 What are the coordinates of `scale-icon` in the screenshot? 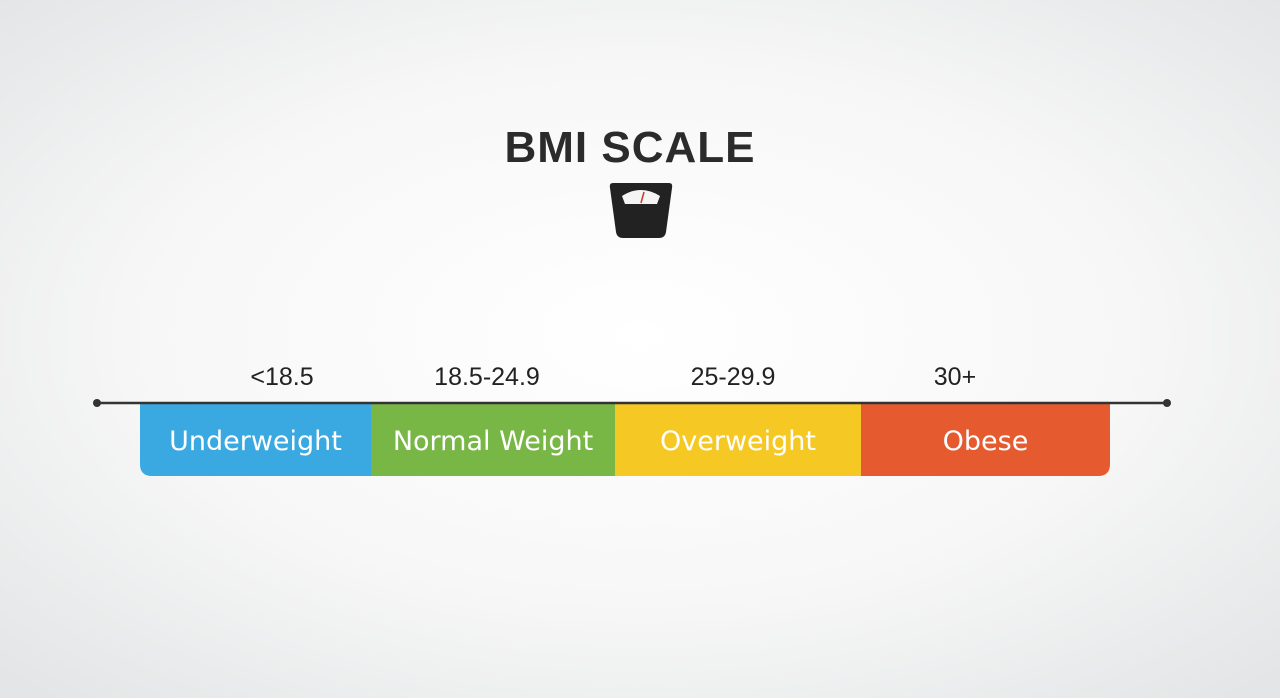 It's located at (641, 210).